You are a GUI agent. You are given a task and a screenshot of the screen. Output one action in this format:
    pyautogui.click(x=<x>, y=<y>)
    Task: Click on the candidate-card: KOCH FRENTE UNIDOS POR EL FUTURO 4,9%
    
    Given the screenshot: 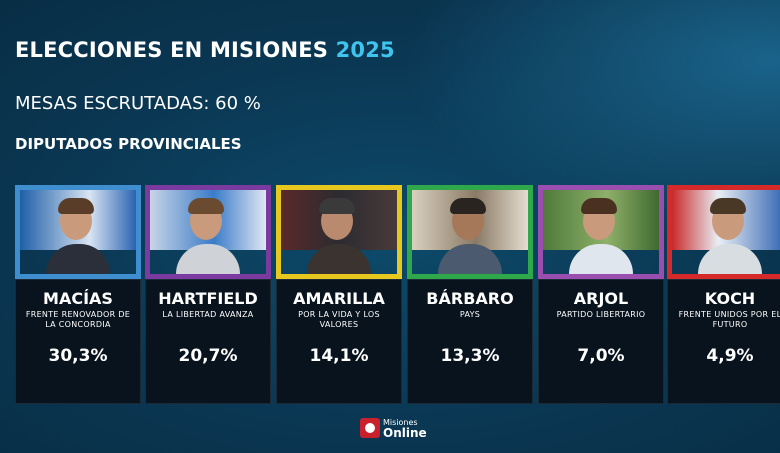 What is the action you would take?
    pyautogui.click(x=723, y=294)
    